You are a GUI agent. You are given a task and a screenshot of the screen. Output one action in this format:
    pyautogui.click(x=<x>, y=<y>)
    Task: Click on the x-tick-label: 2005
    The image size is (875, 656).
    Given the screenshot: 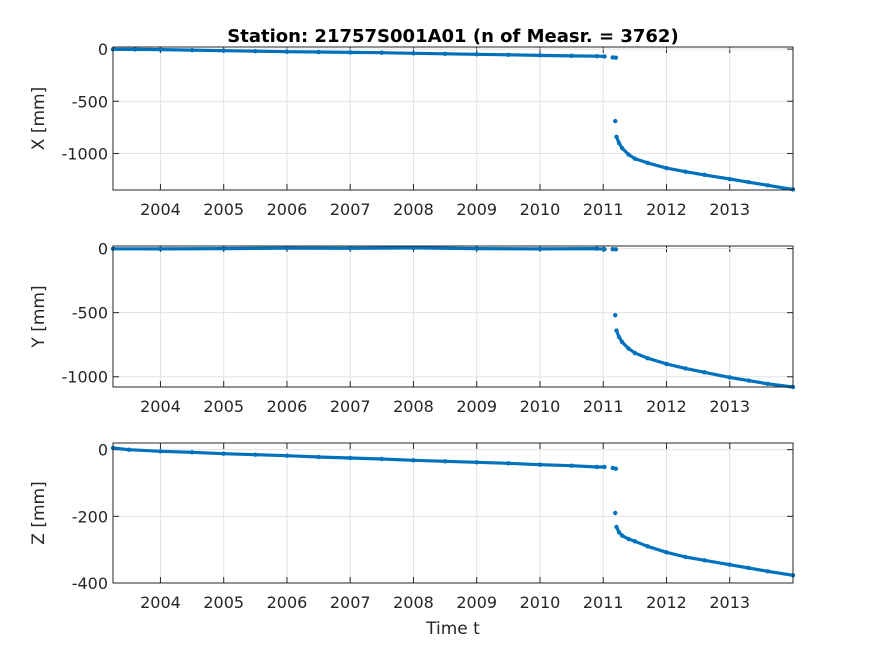 What is the action you would take?
    pyautogui.click(x=223, y=602)
    